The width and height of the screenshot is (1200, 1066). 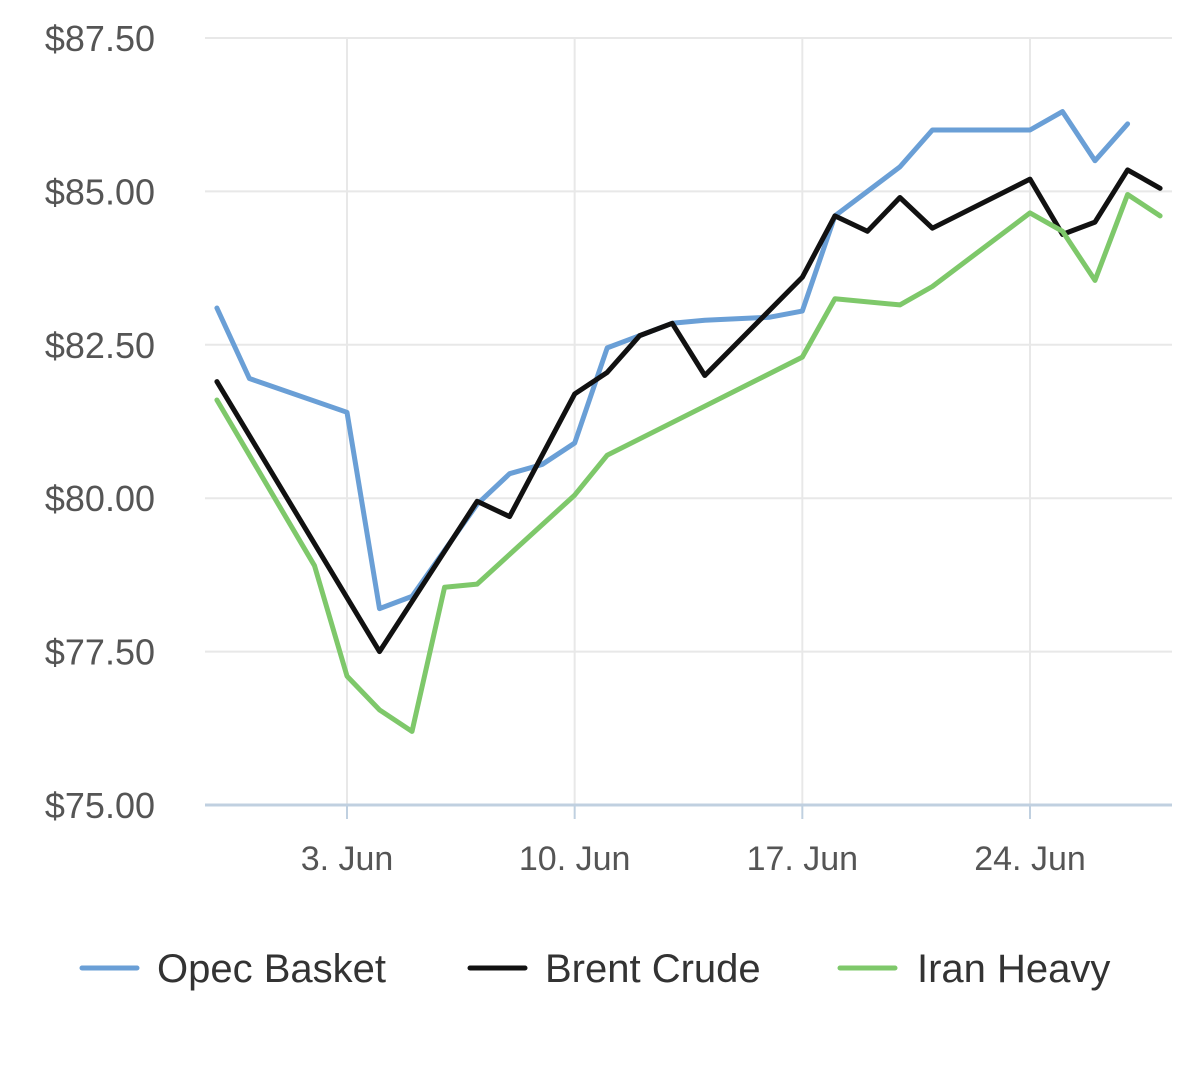 I want to click on legend-label: Iran Heavy, so click(x=1013, y=969).